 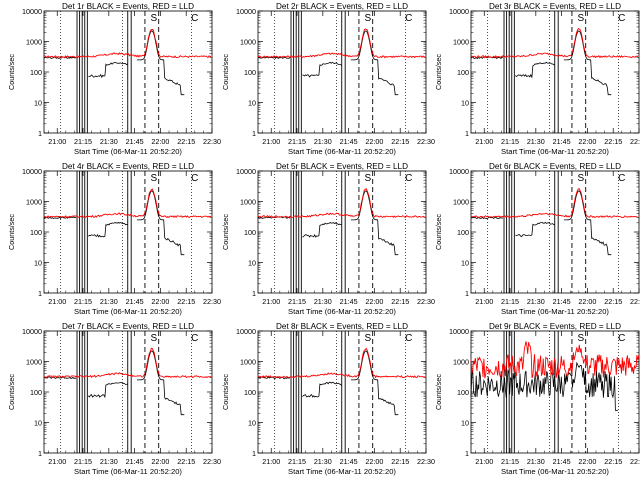 I want to click on panel-title: Det 6r BLACK = Events, RED = LLD, so click(x=555, y=166).